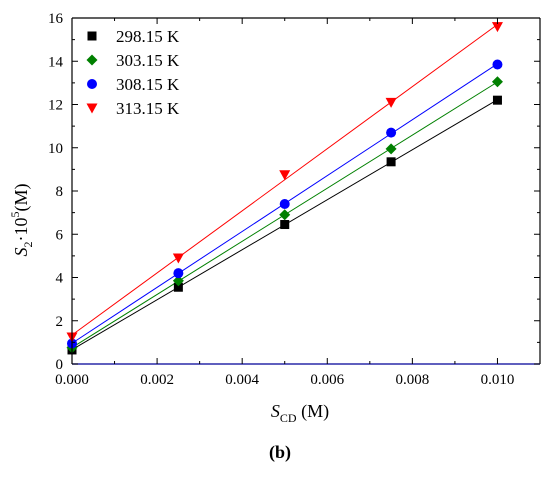  What do you see at coordinates (412, 380) in the screenshot?
I see `x-tick-label: 0.008` at bounding box center [412, 380].